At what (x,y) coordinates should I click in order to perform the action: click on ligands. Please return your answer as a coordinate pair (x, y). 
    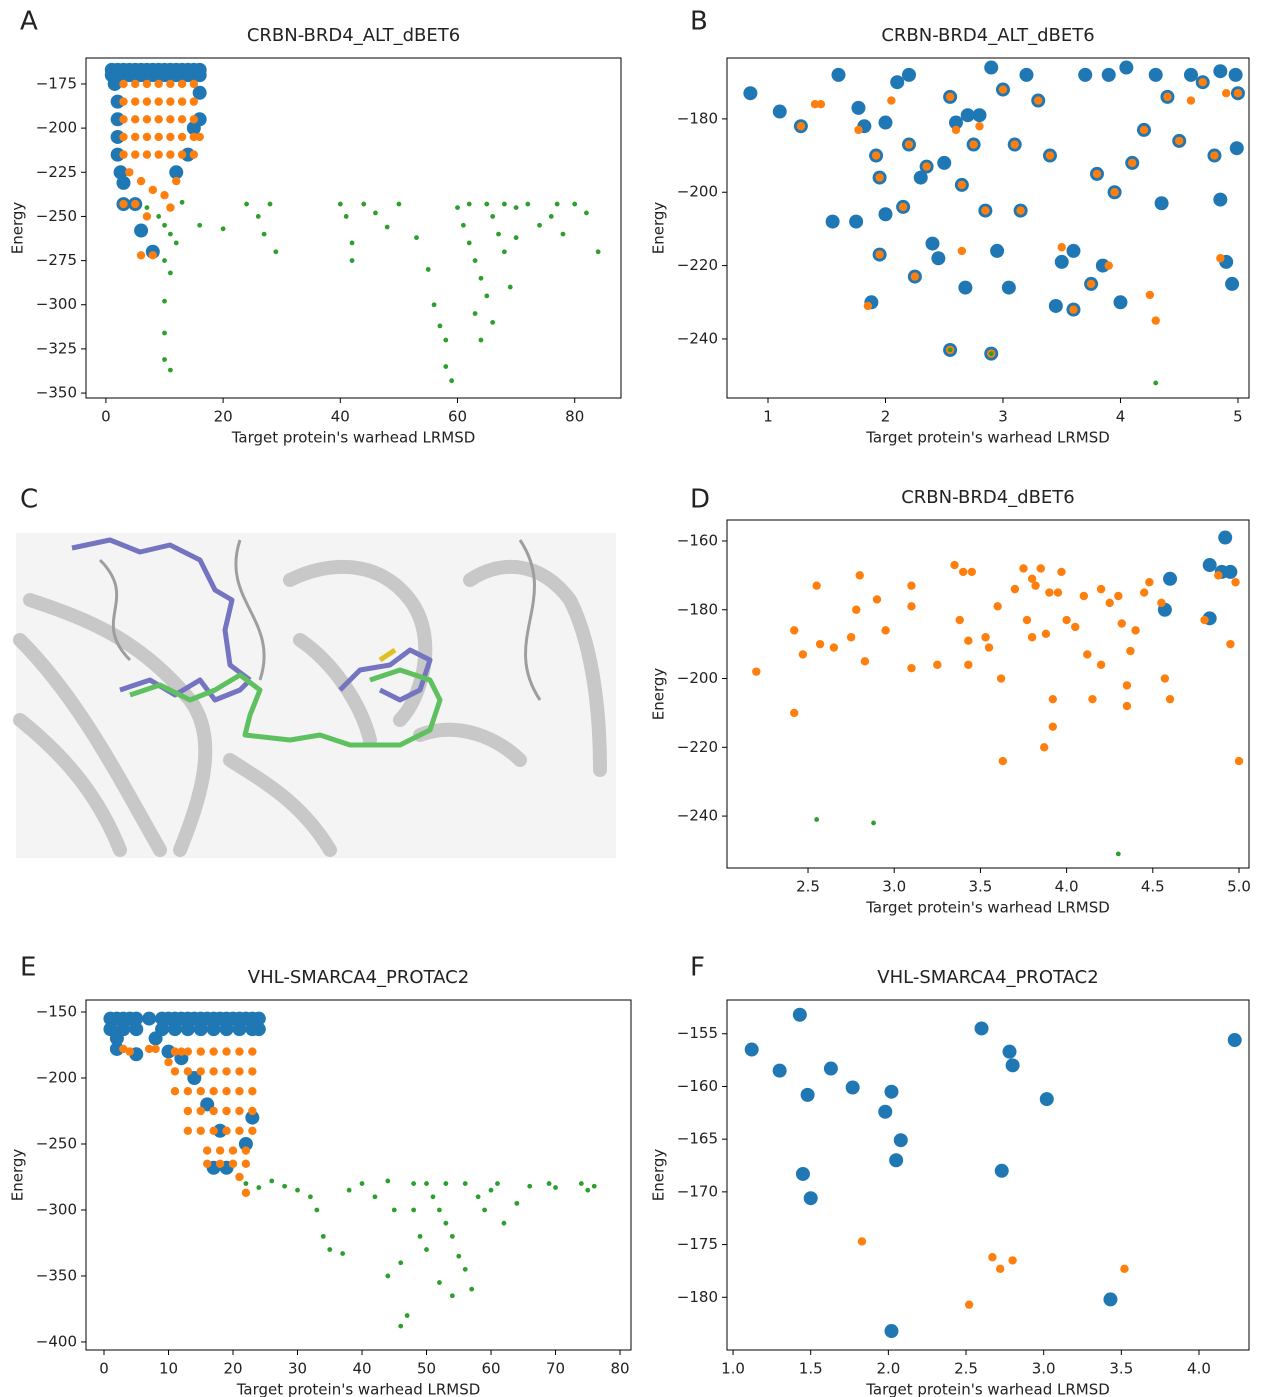
    Looking at the image, I should click on (257, 642).